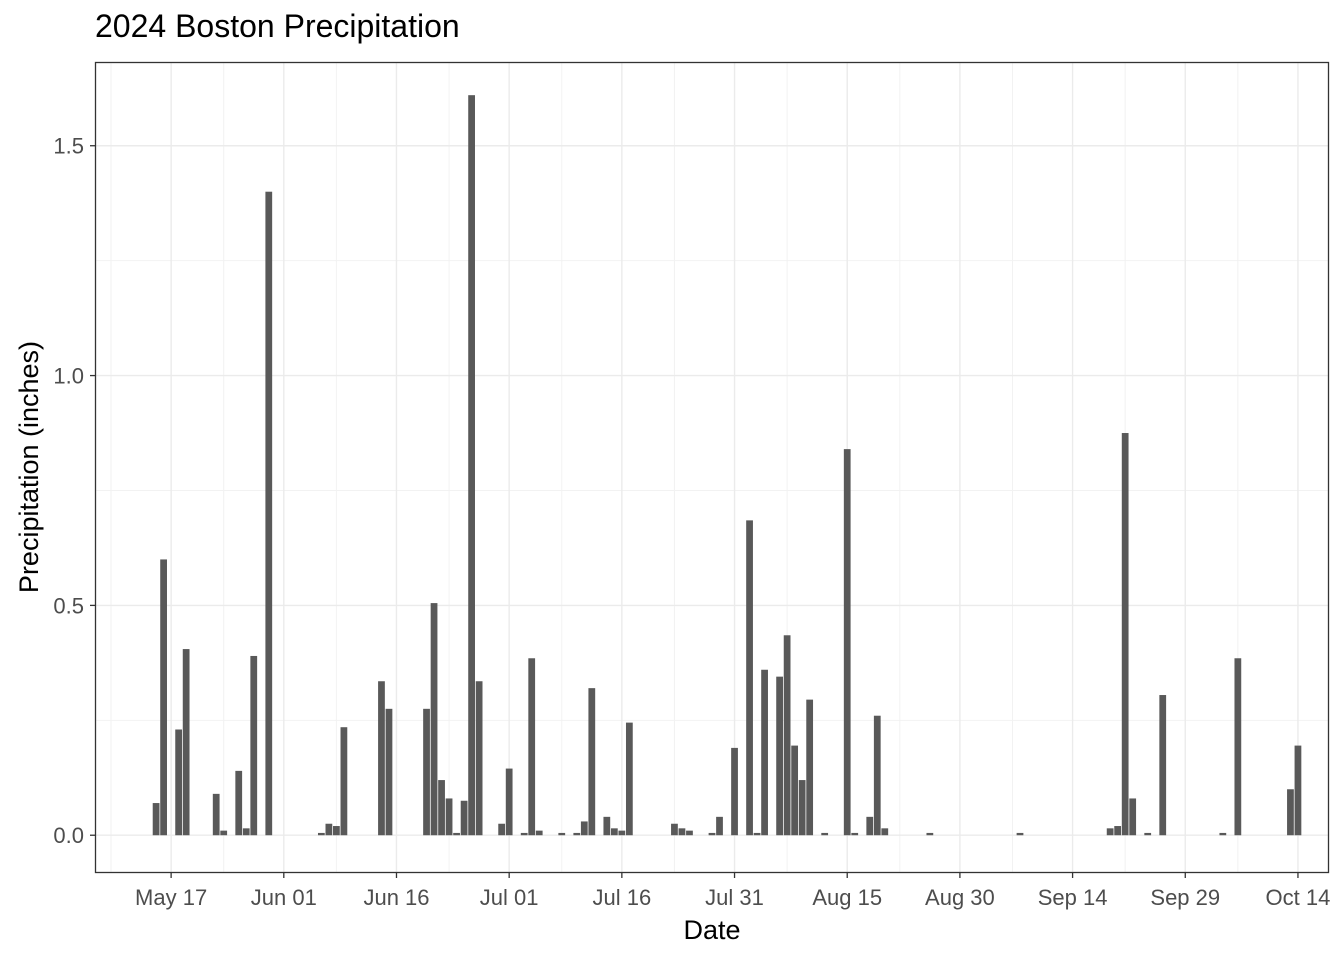  Describe the element at coordinates (277, 26) in the screenshot. I see `chart-title: 2024 Boston Precipitation` at that location.